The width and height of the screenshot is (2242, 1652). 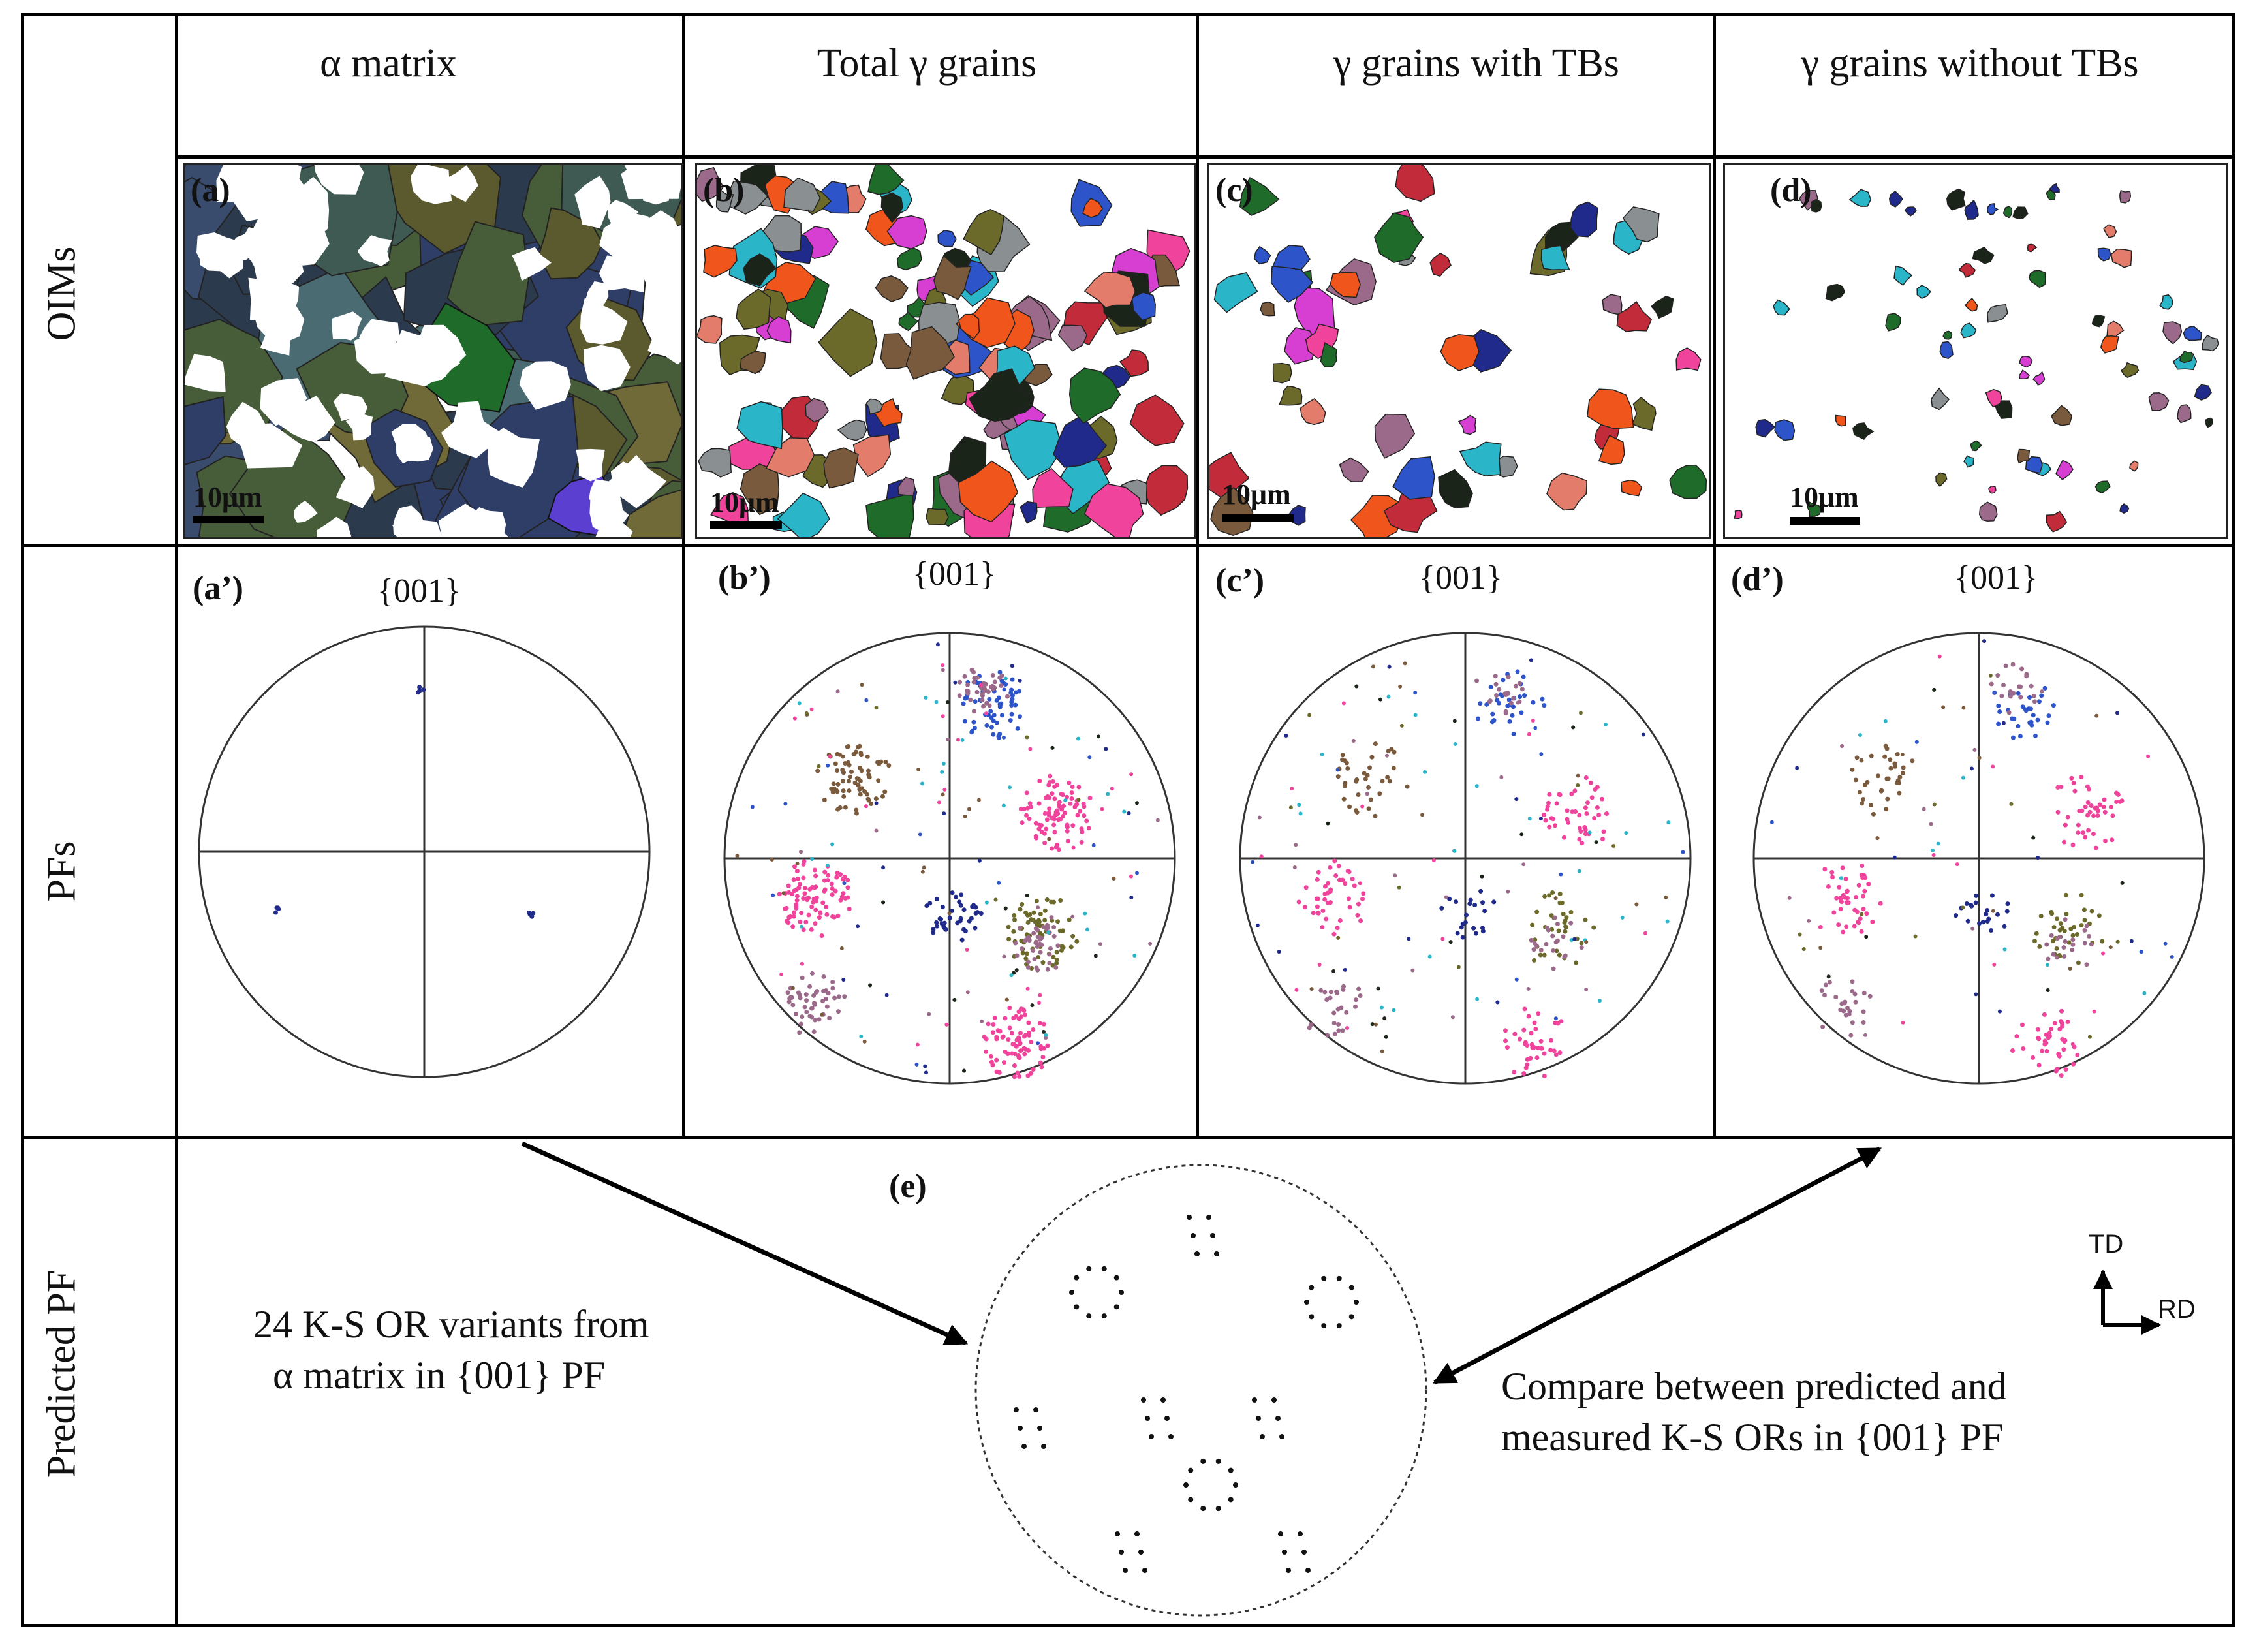 What do you see at coordinates (451, 1324) in the screenshot?
I see `left-note-line-1: 24 K-S OR variants from` at bounding box center [451, 1324].